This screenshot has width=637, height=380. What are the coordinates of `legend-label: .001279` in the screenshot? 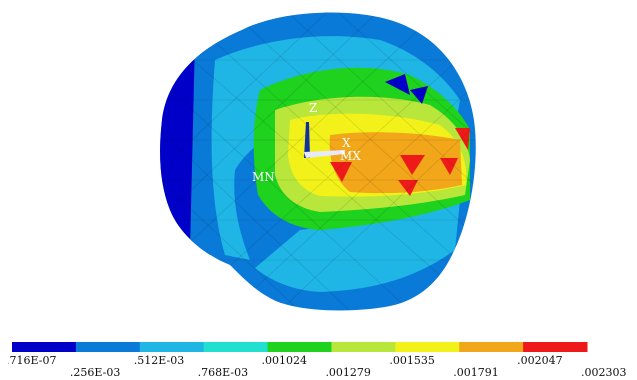 It's located at (348, 372).